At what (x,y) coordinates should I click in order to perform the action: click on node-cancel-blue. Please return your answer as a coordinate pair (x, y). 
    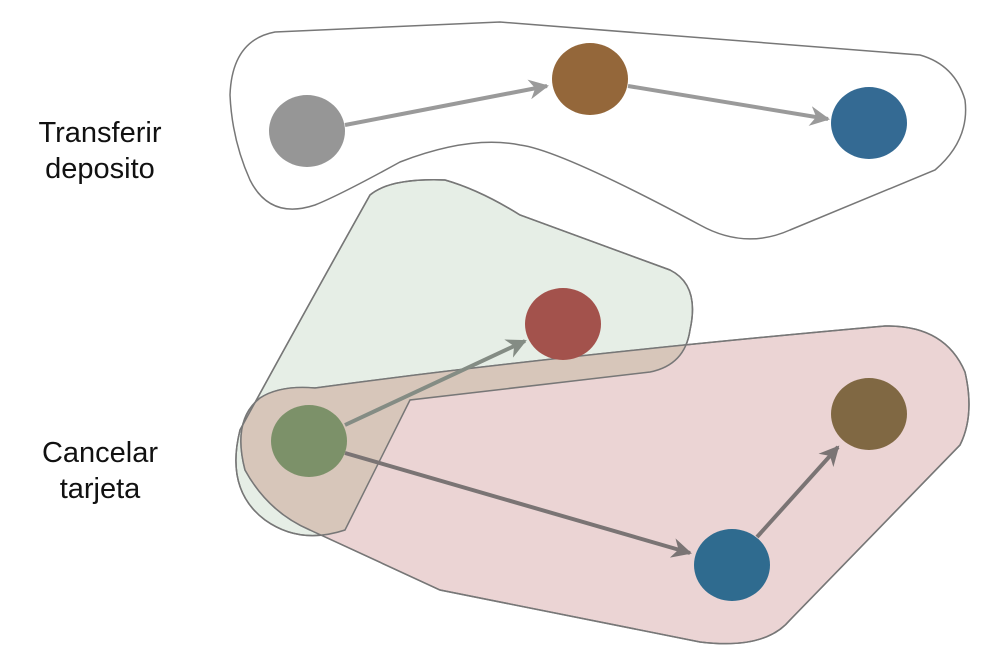
    Looking at the image, I should click on (732, 565).